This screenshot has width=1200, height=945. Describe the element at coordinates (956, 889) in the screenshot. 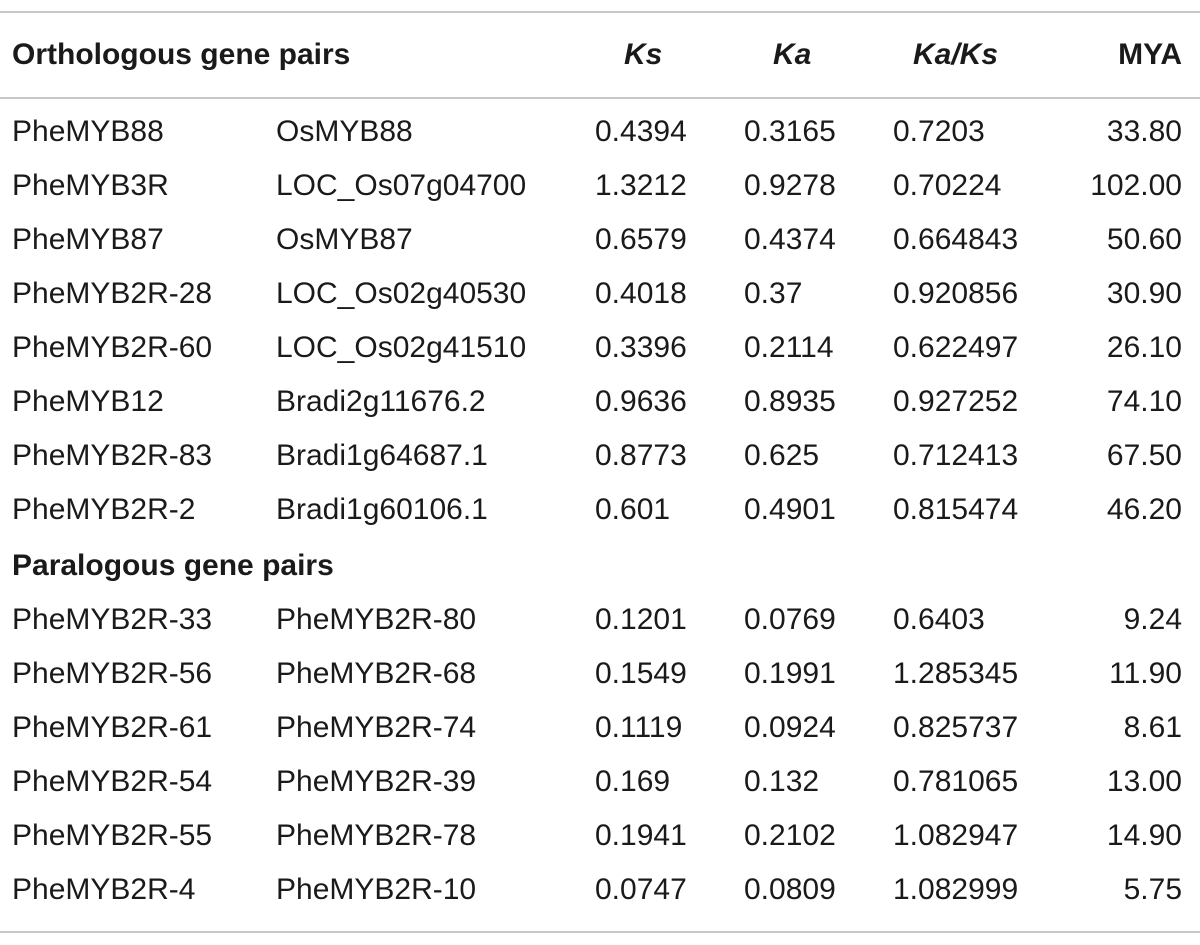

I see `ka-ks-cell: 1.082999` at that location.